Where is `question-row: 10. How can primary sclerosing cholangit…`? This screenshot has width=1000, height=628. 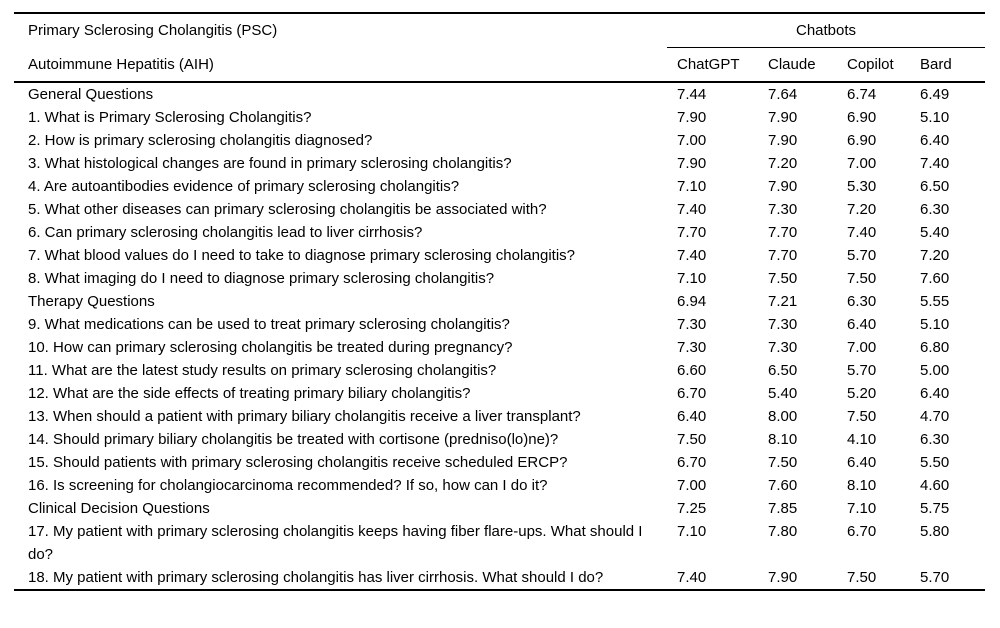 question-row: 10. How can primary sclerosing cholangit… is located at coordinates (499, 347).